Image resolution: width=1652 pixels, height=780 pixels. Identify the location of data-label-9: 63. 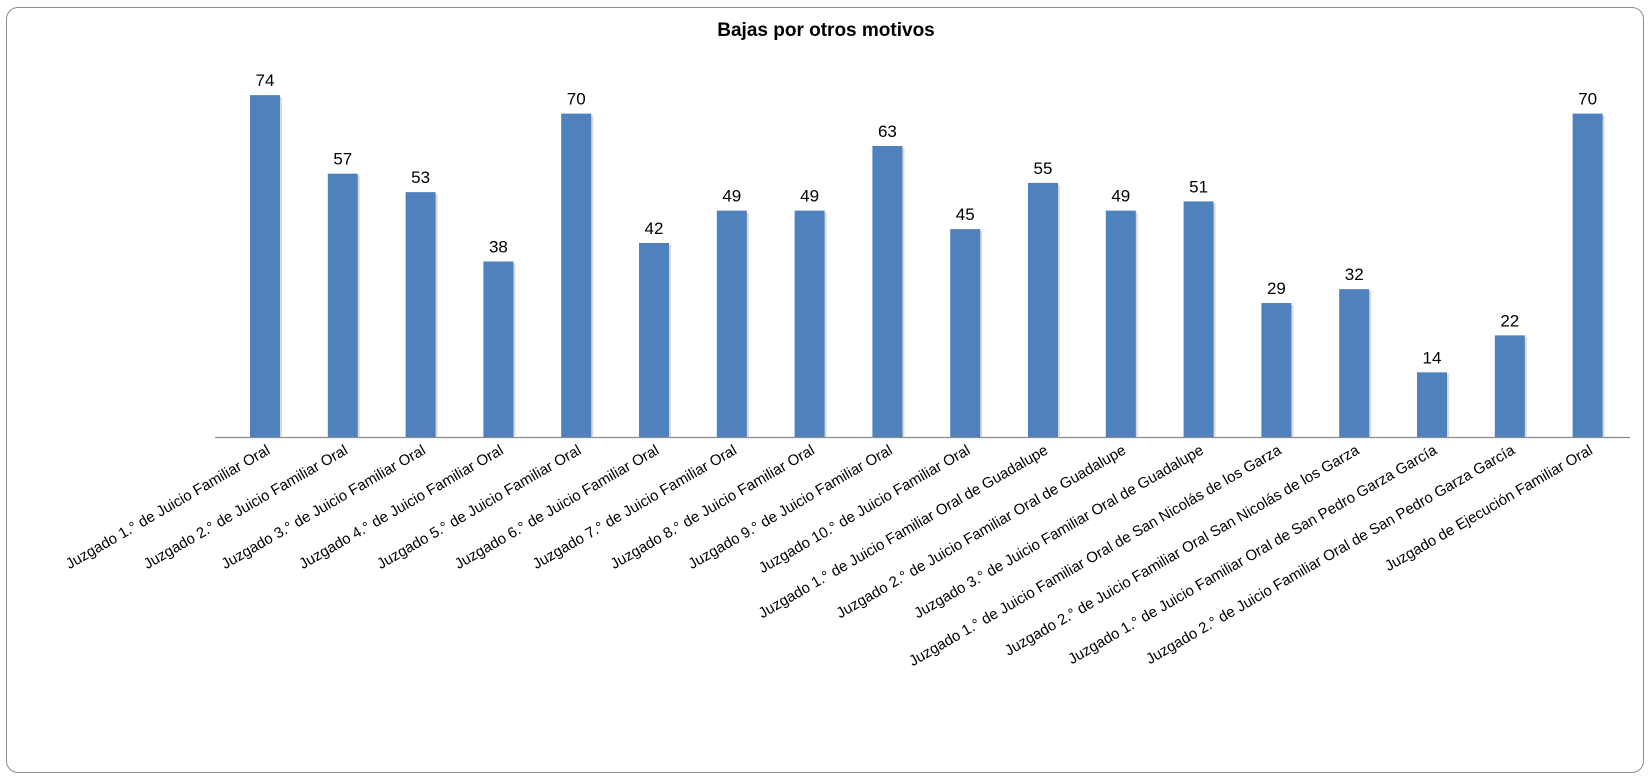
(887, 131).